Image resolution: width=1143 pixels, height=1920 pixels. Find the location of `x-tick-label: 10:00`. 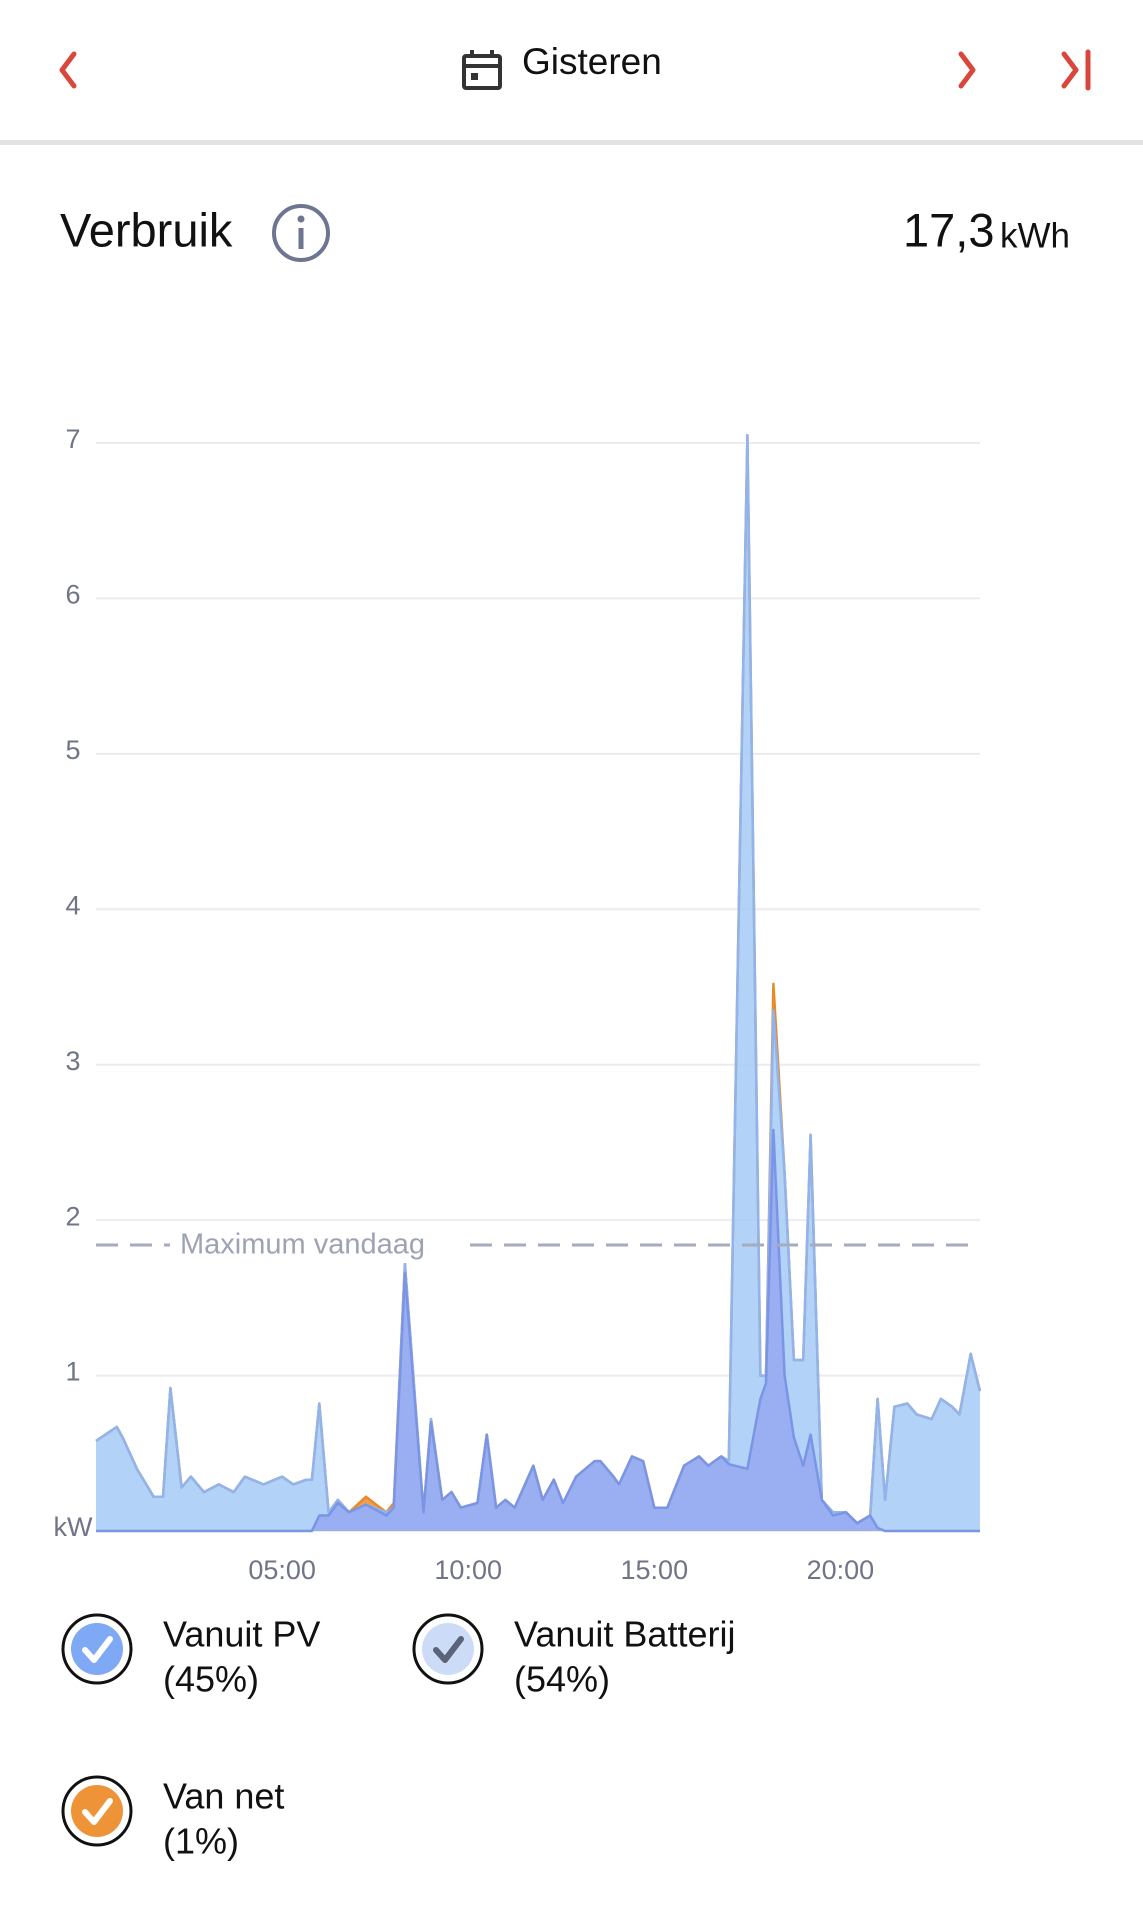

x-tick-label: 10:00 is located at coordinates (468, 1570).